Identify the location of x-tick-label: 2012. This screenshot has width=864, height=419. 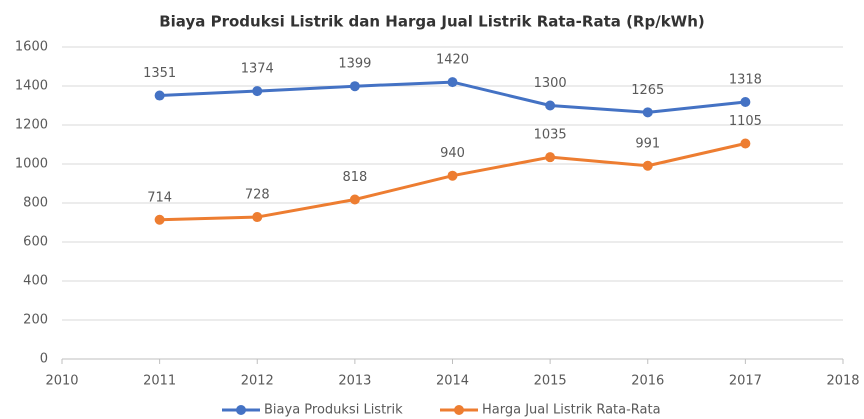
(257, 381).